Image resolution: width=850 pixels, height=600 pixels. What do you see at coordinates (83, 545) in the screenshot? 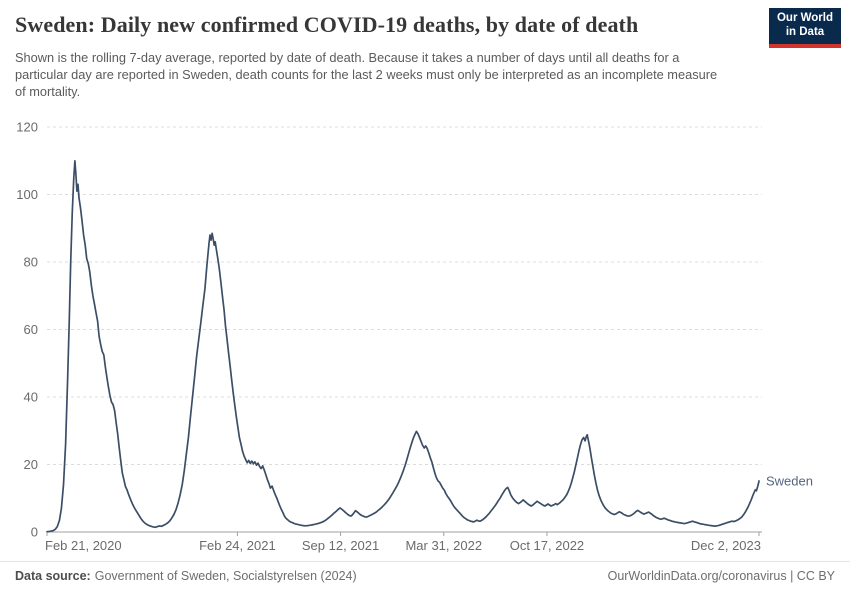
I see `x-axis-tick-label: Feb 21, 2020` at bounding box center [83, 545].